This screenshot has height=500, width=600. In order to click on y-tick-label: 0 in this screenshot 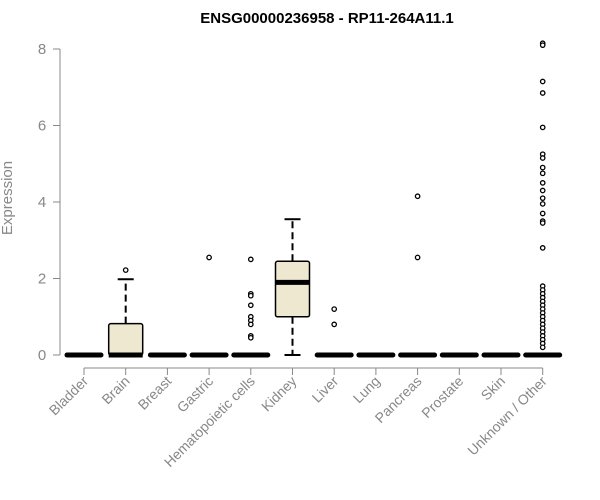, I will do `click(42, 355)`.